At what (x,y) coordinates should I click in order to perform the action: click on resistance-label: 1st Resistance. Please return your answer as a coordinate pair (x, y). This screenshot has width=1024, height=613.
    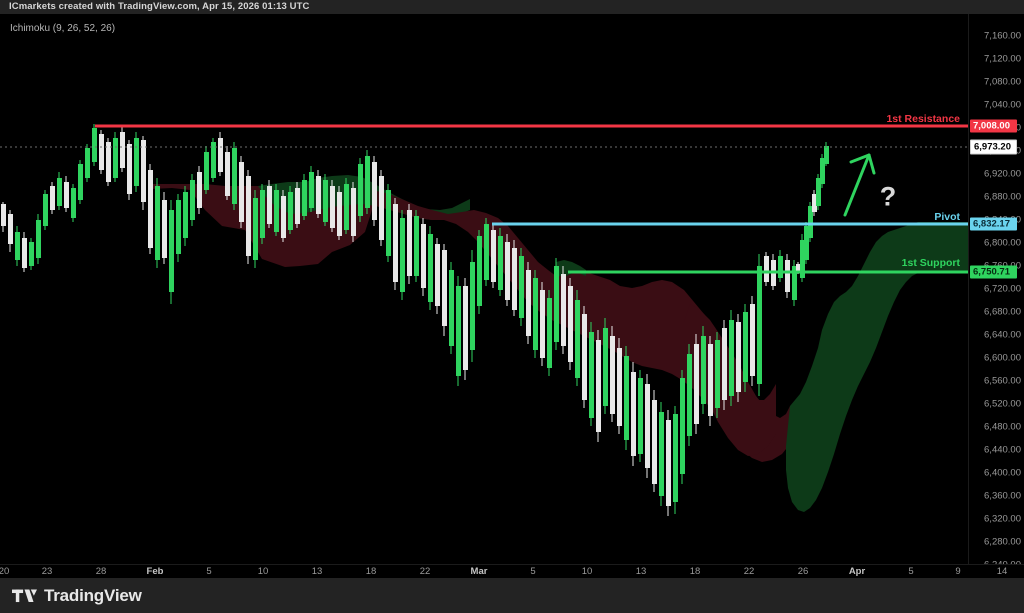
    Looking at the image, I should click on (923, 119).